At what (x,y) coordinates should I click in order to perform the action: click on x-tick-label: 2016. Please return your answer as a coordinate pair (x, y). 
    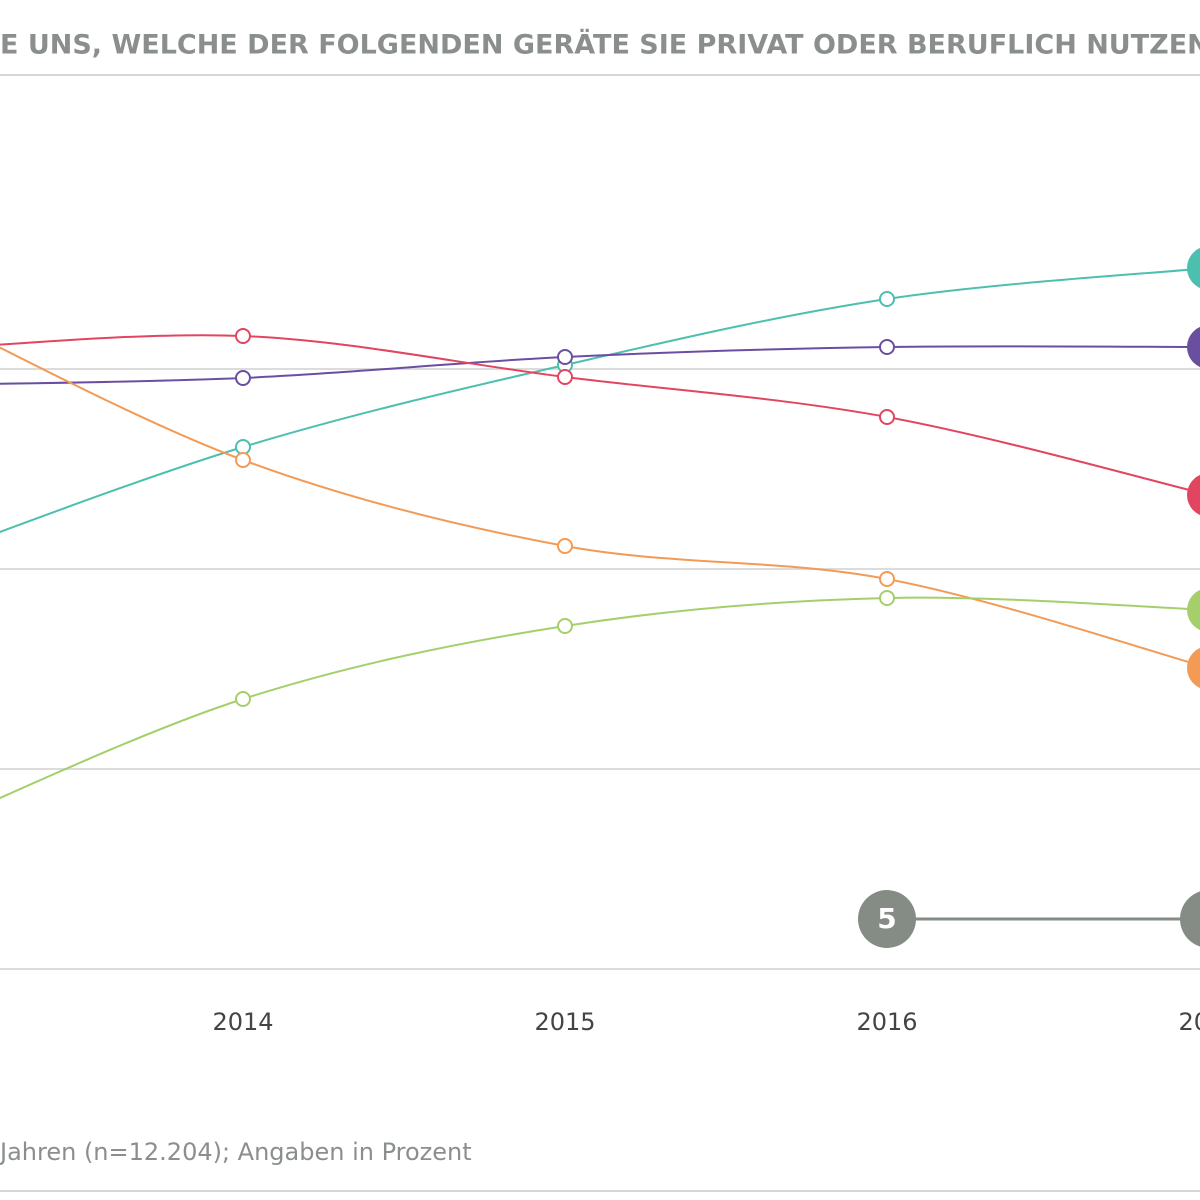
    Looking at the image, I should click on (886, 1022).